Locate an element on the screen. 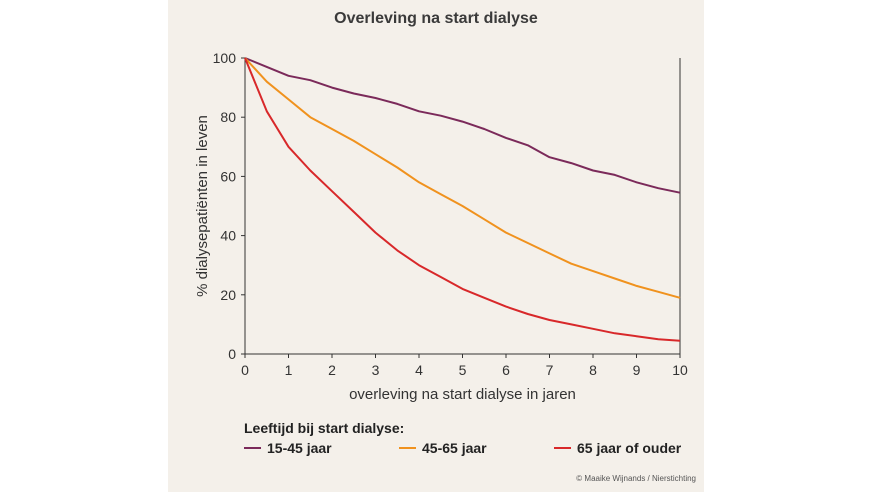 The image size is (872, 492). x-tick-label: 3 is located at coordinates (376, 370).